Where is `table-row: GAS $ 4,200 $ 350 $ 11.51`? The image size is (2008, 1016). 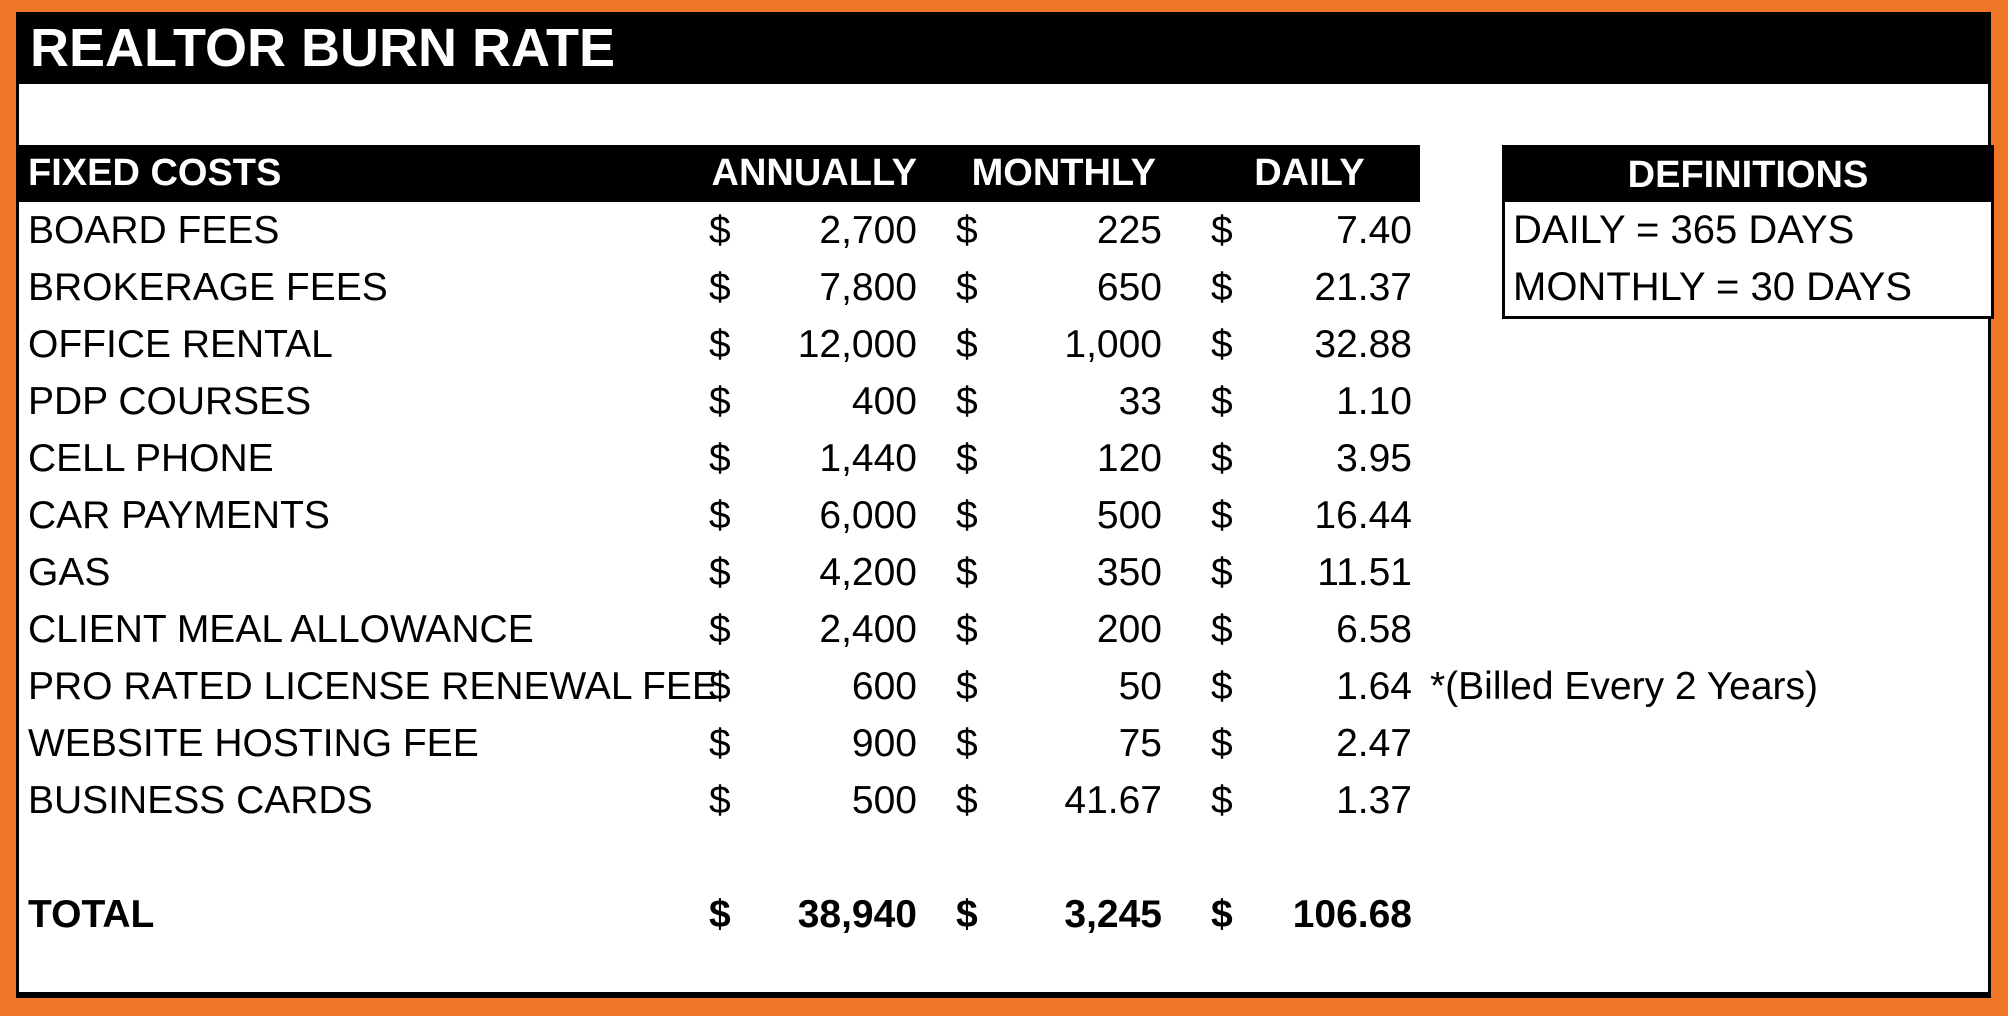 table-row: GAS $ 4,200 $ 350 $ 11.51 is located at coordinates (1003, 572).